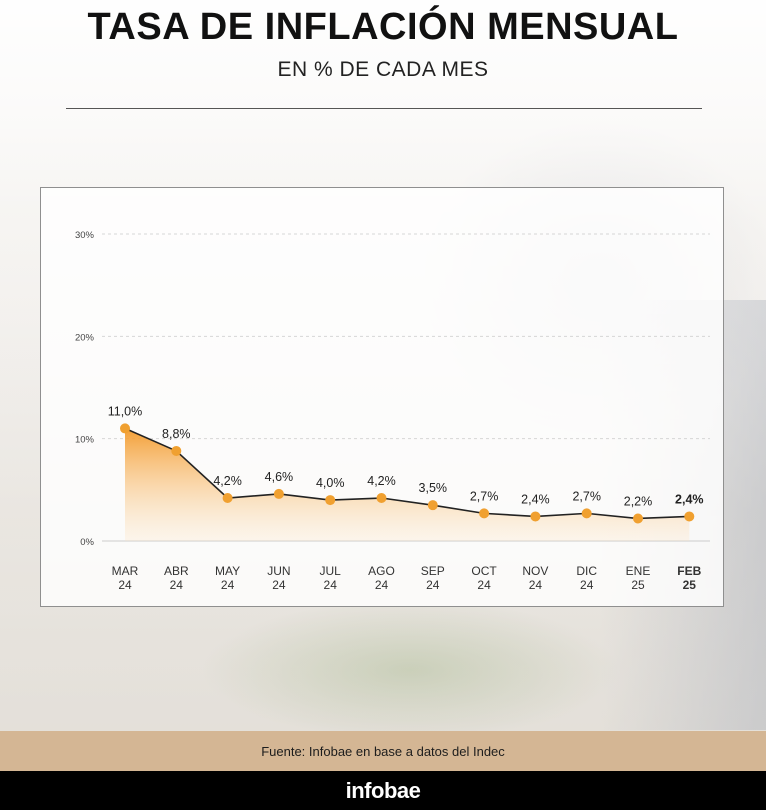 The height and width of the screenshot is (810, 766). What do you see at coordinates (85, 337) in the screenshot?
I see `y-tick-label: 20%` at bounding box center [85, 337].